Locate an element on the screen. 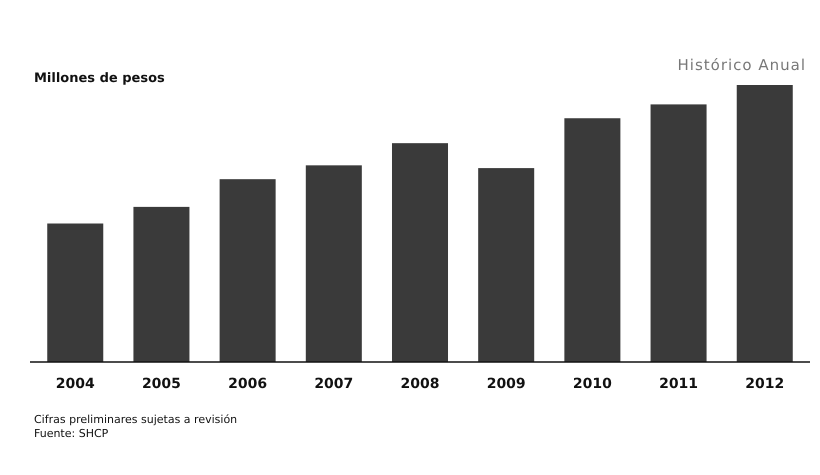 This screenshot has width=820, height=475. x-tick-label: 2011 is located at coordinates (678, 384).